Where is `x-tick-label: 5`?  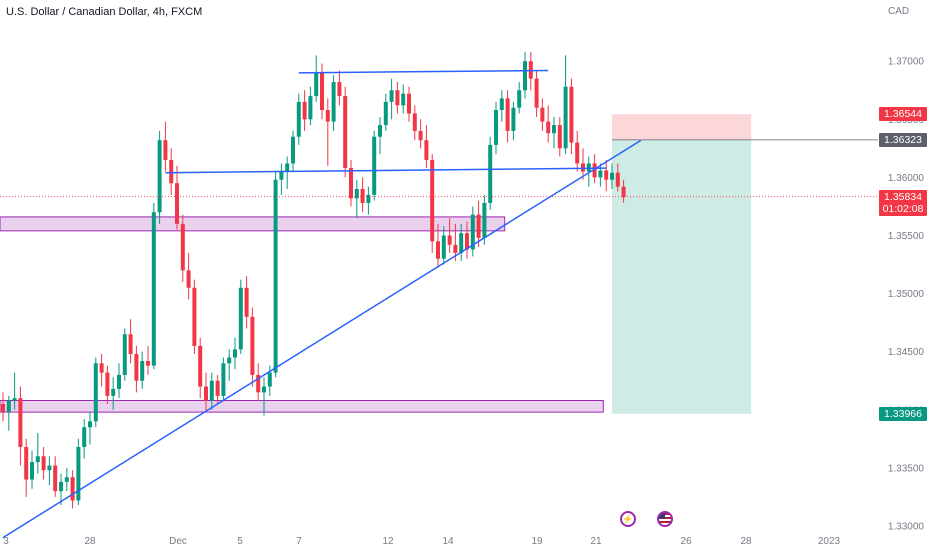
x-tick-label: 5 is located at coordinates (240, 541).